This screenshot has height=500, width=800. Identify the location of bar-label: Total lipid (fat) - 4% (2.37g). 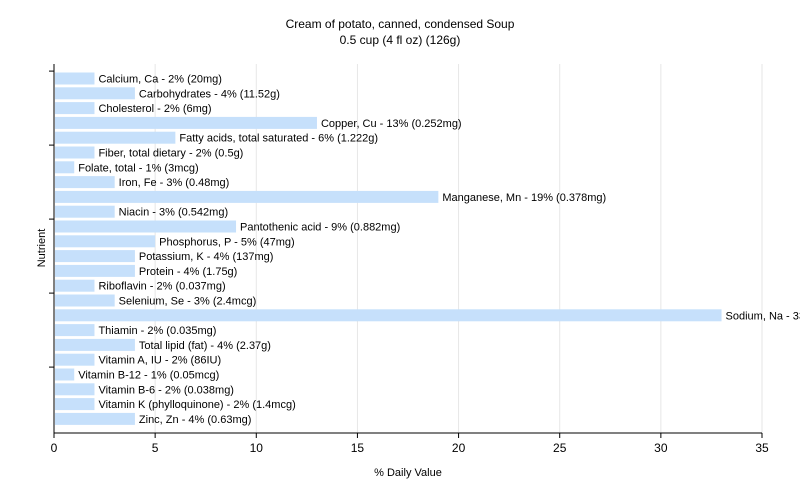
(205, 346).